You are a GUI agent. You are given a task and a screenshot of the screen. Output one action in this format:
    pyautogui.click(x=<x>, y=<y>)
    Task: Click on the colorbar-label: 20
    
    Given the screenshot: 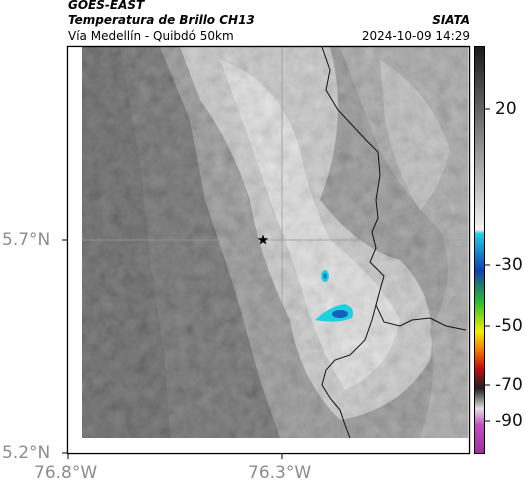 What is the action you would take?
    pyautogui.click(x=506, y=109)
    